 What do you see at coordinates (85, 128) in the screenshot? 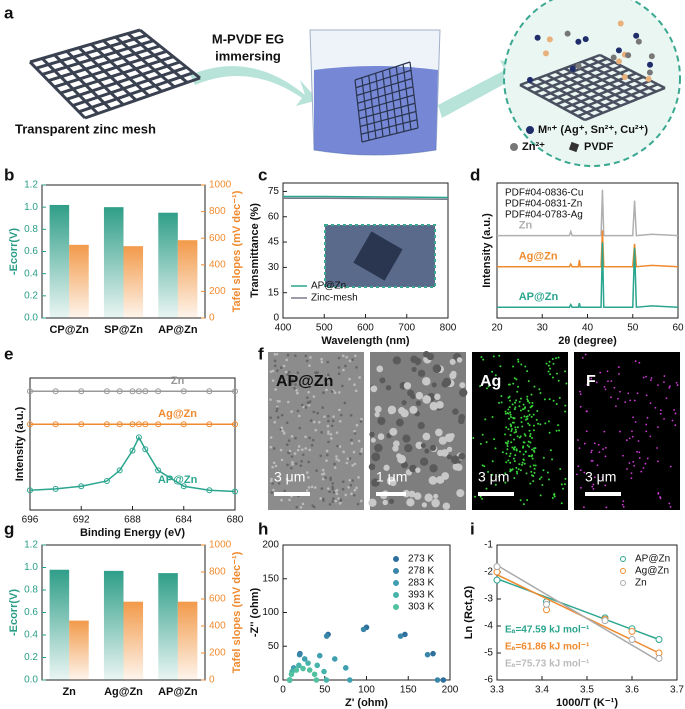
I see `caption: Transparent zinc mesh` at bounding box center [85, 128].